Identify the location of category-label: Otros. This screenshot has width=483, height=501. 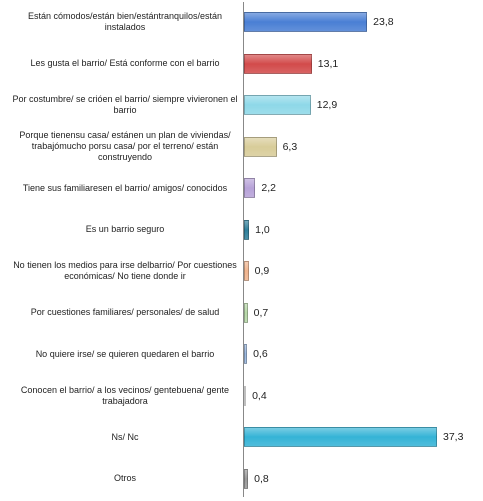
(124, 478).